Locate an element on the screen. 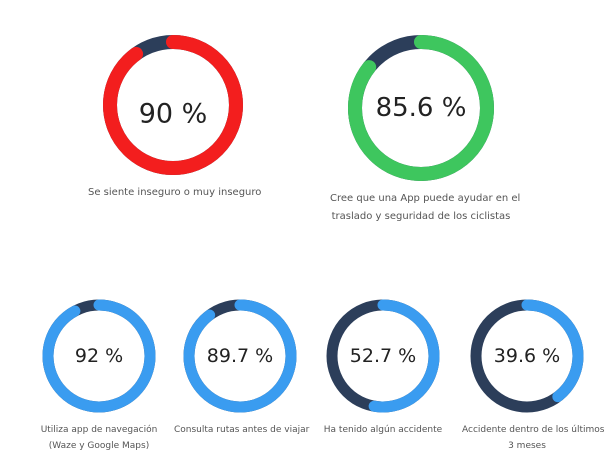  caption-line: traslado y seguridad de los ciclistas is located at coordinates (421, 216).